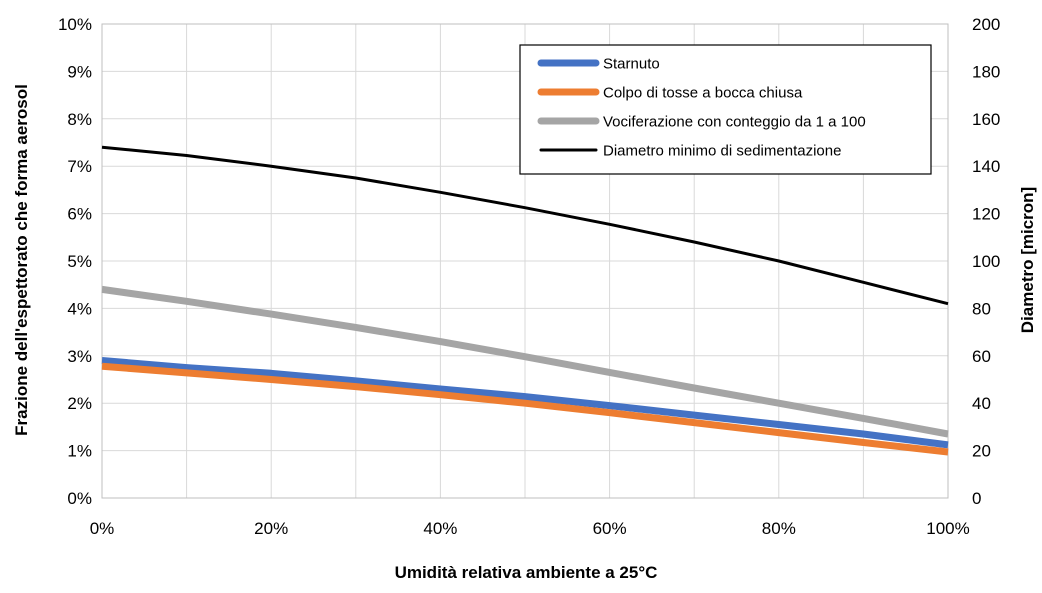 The height and width of the screenshot is (593, 1042). Describe the element at coordinates (986, 71) in the screenshot. I see `y2-tick-label: 180` at that location.